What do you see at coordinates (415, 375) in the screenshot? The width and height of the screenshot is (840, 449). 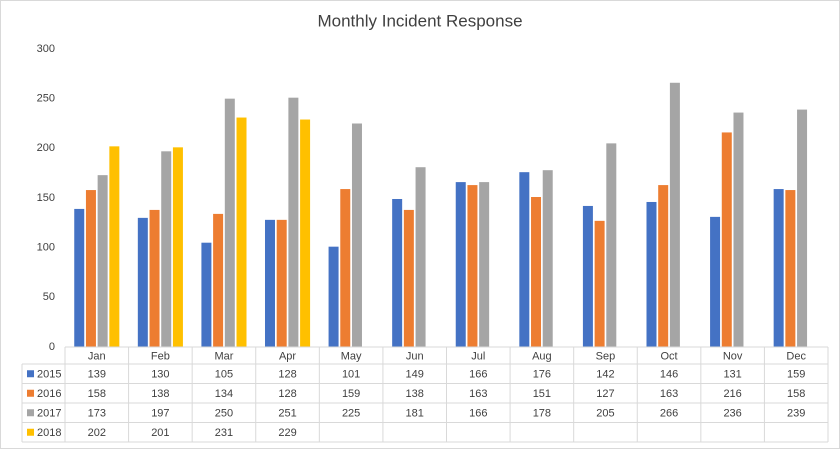 I see `table-value: 149` at bounding box center [415, 375].